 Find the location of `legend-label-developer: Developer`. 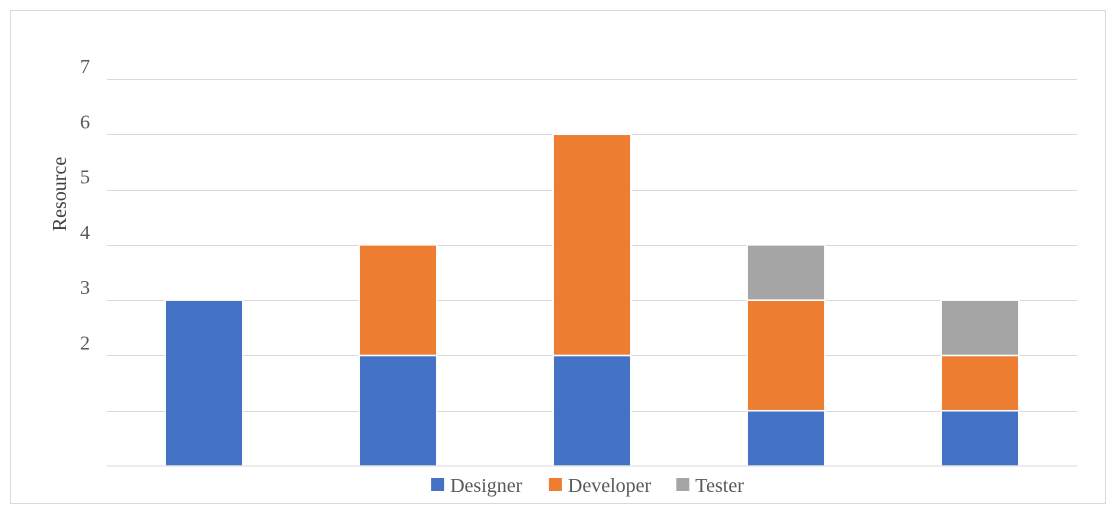

legend-label-developer: Developer is located at coordinates (610, 486).